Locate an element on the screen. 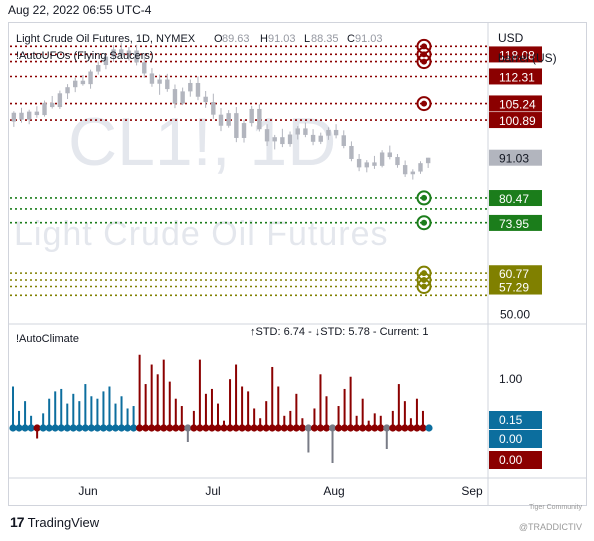  price-label: 73.95 is located at coordinates (514, 224).